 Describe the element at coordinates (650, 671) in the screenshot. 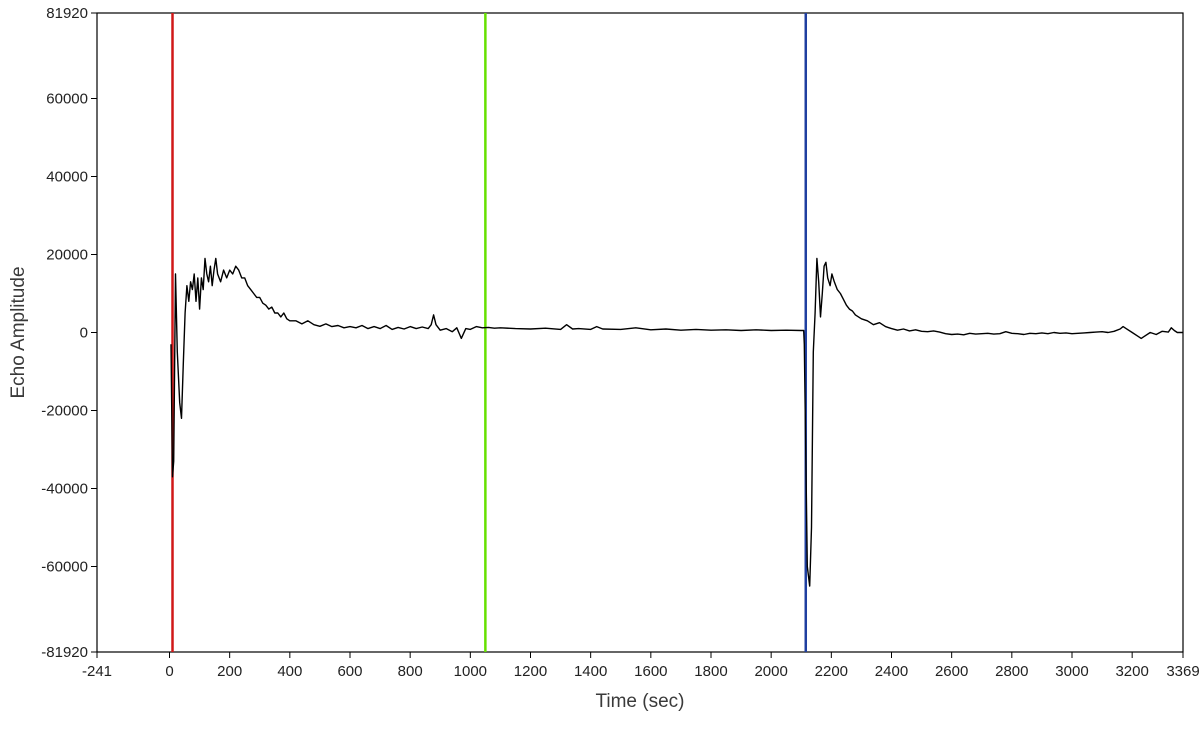

I see `x-tick-label: 1600` at that location.